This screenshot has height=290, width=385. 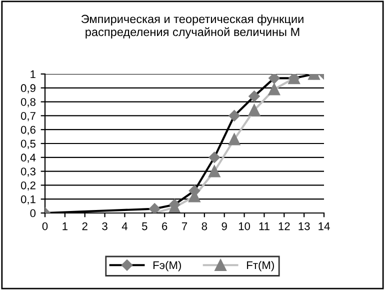 What do you see at coordinates (264, 226) in the screenshot?
I see `x-tick-label: 11` at bounding box center [264, 226].